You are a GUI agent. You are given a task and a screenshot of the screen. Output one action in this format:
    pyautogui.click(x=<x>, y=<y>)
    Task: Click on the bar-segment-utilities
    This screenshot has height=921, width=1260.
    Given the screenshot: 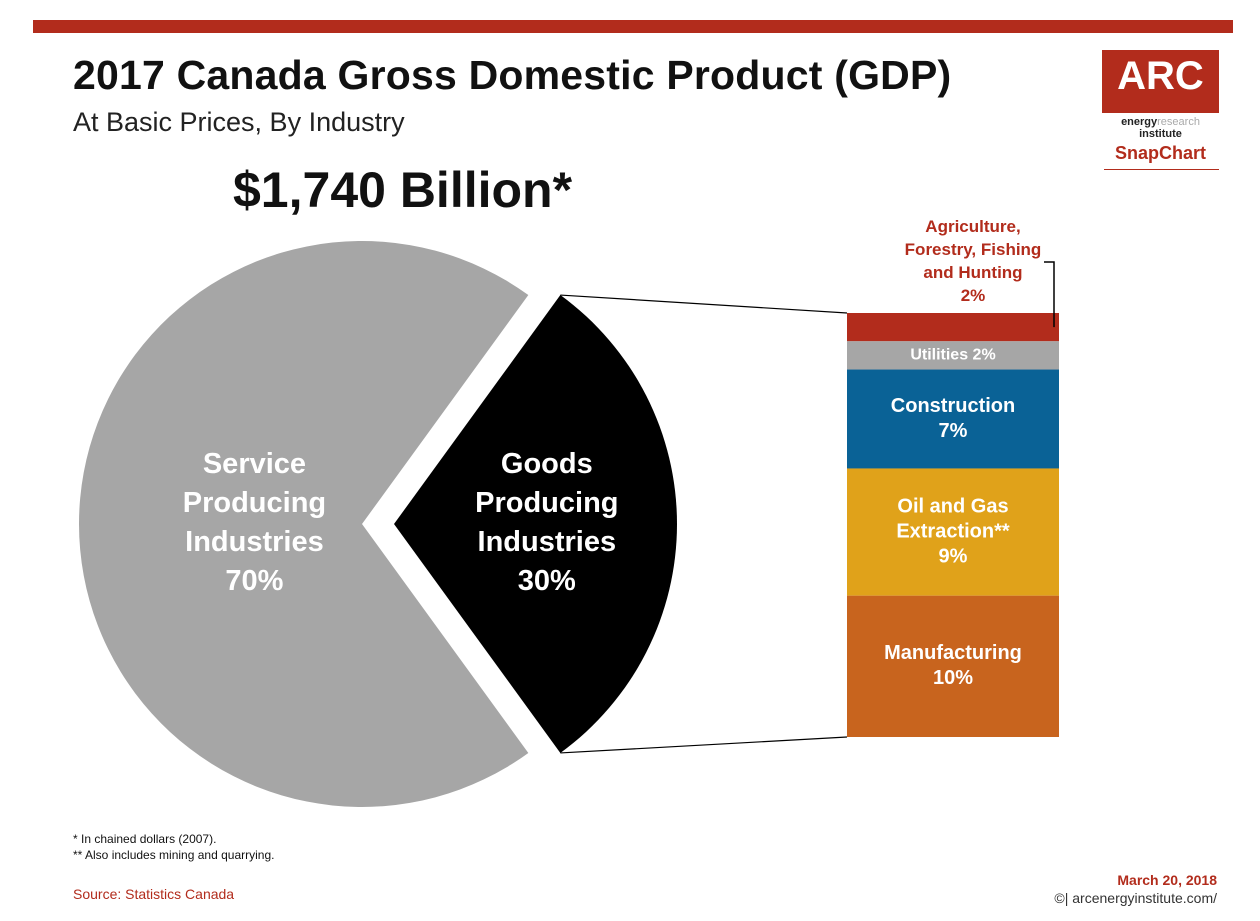 What is the action you would take?
    pyautogui.click(x=953, y=355)
    